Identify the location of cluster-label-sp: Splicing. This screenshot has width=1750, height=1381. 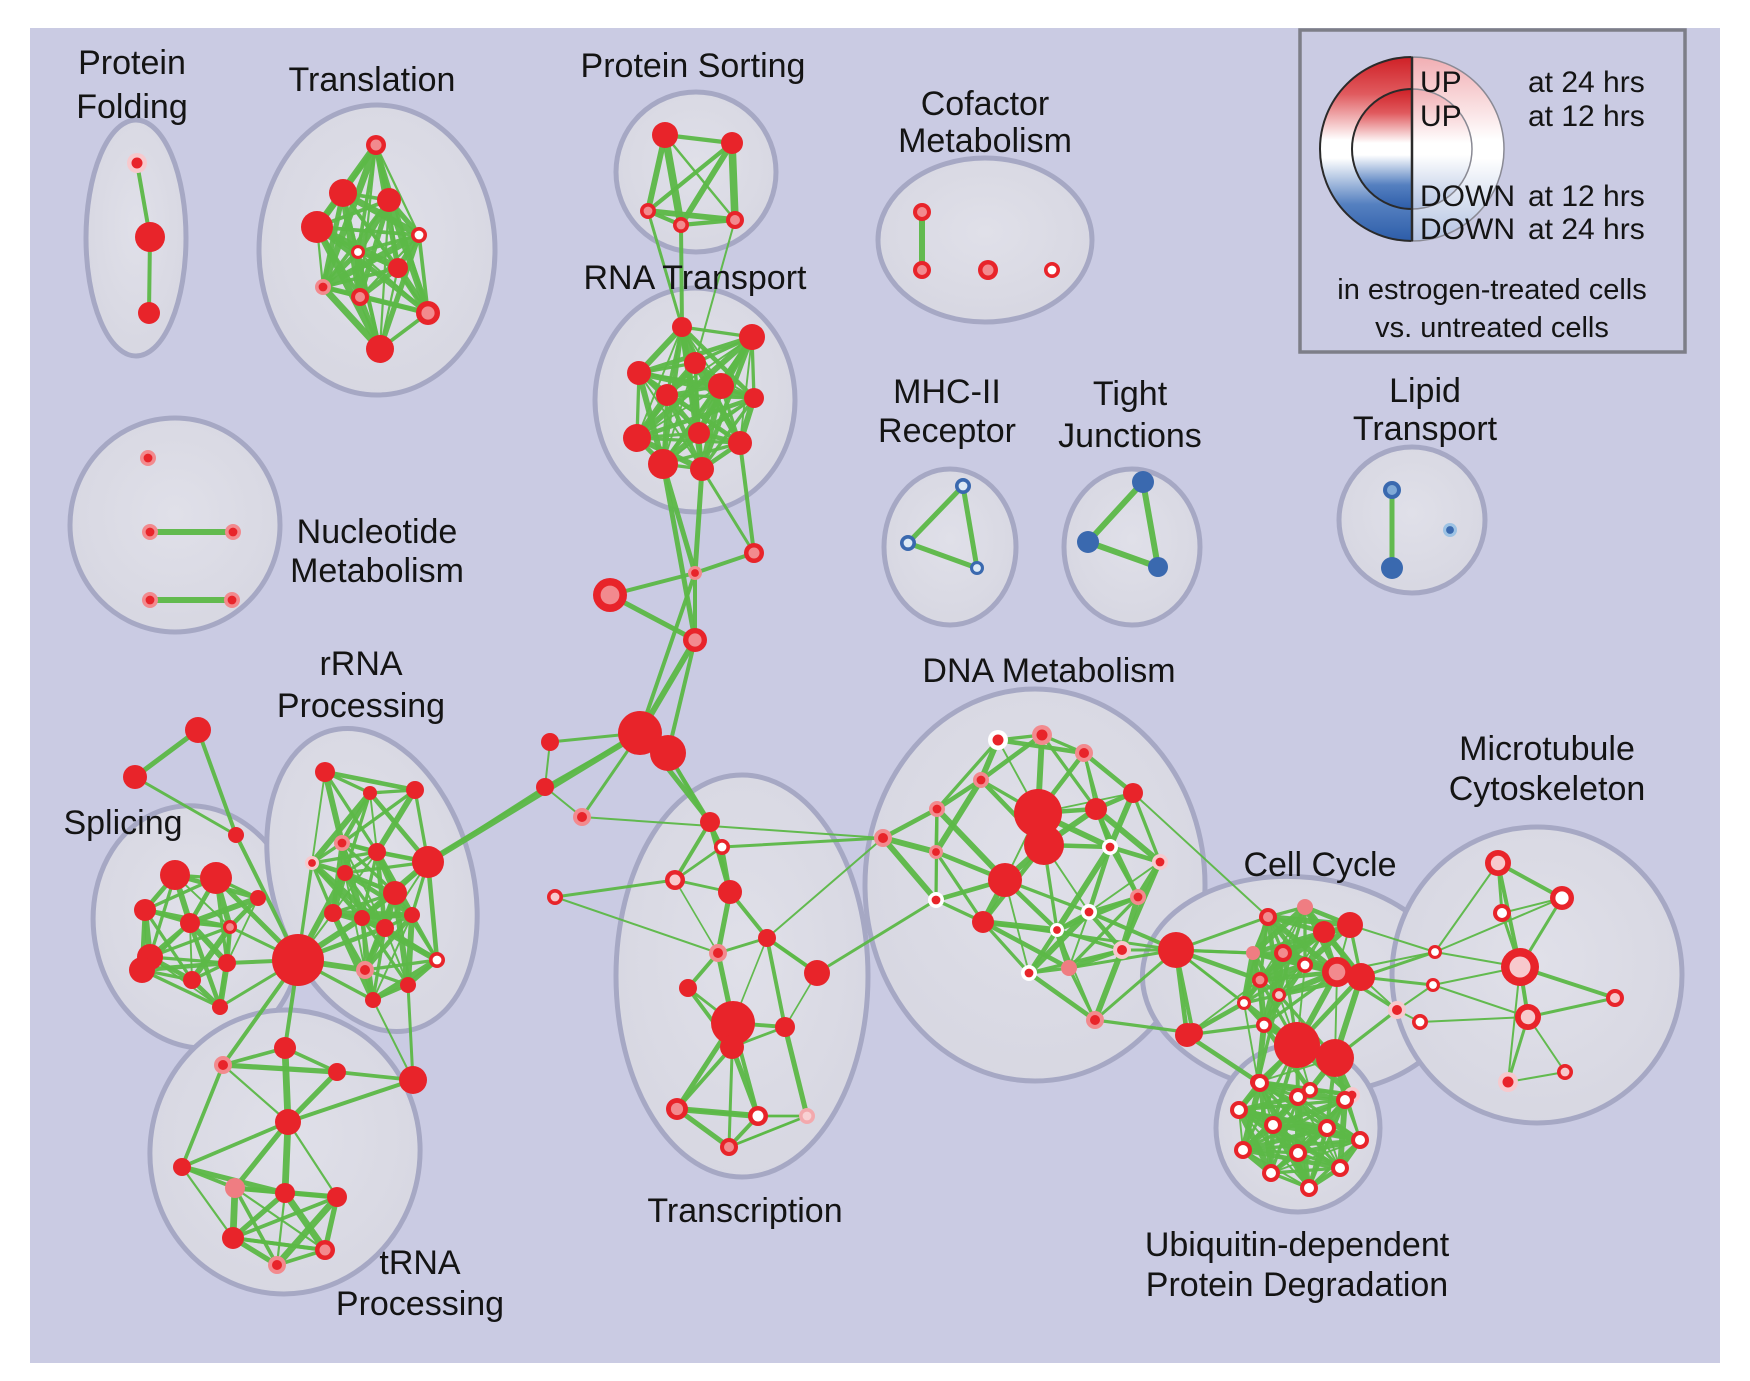
(122, 823).